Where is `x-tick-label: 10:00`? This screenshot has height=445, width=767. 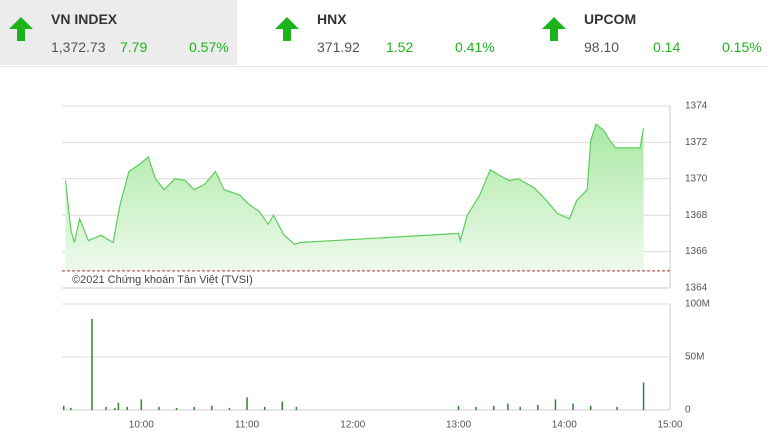
x-tick-label: 10:00 is located at coordinates (141, 425).